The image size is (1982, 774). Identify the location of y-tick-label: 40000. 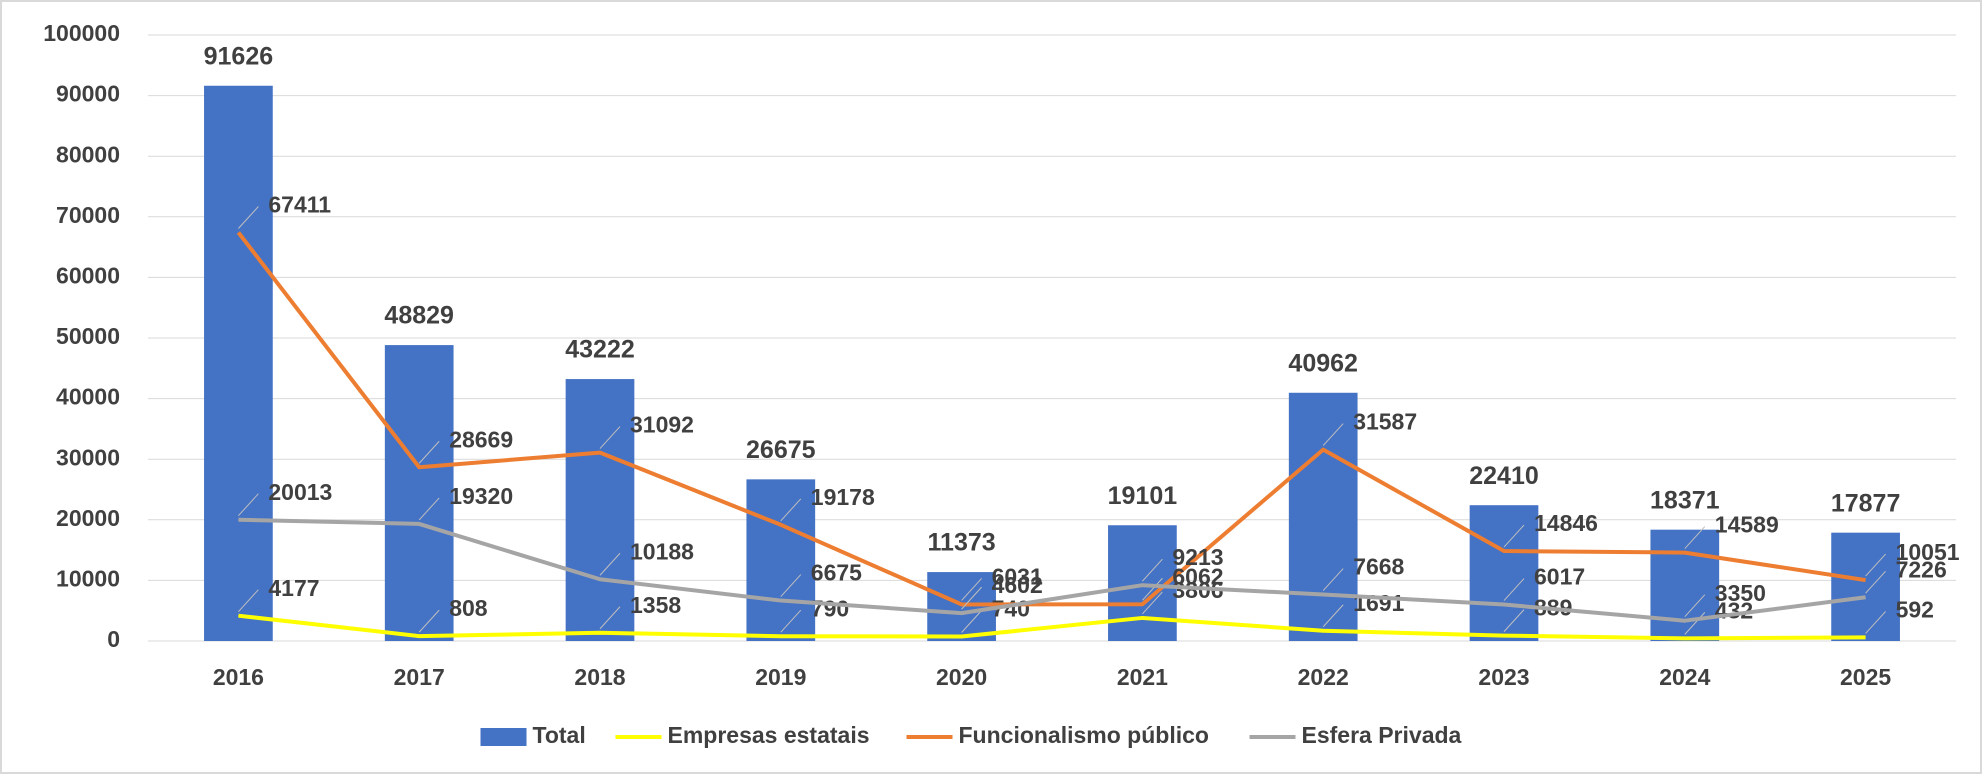
(88, 397).